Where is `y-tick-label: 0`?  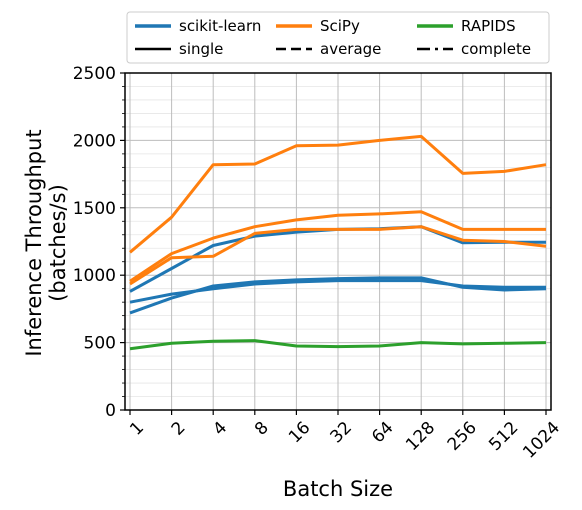 y-tick-label: 0 is located at coordinates (110, 411).